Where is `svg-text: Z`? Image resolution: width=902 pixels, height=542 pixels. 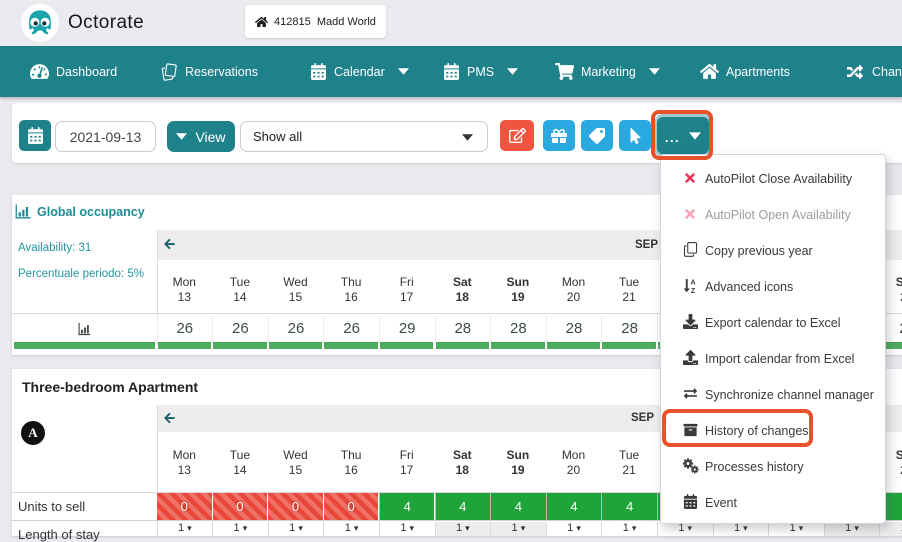
svg-text: Z is located at coordinates (692, 290).